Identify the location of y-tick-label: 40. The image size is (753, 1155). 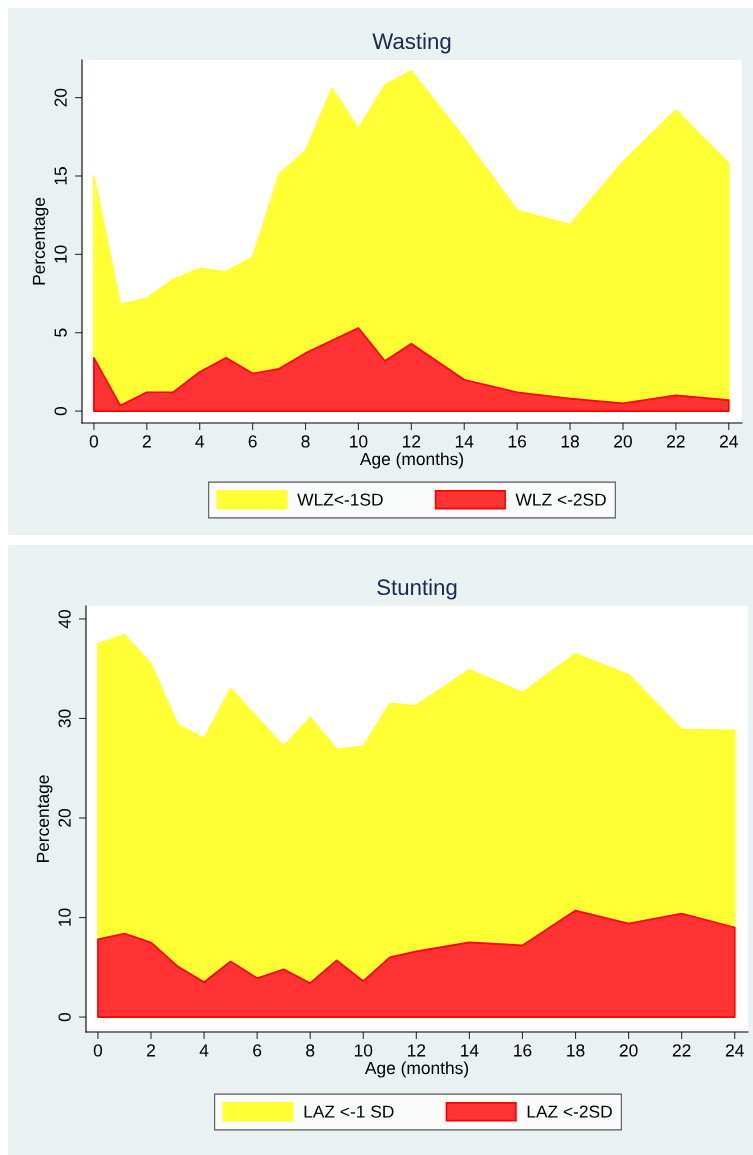
(64, 619).